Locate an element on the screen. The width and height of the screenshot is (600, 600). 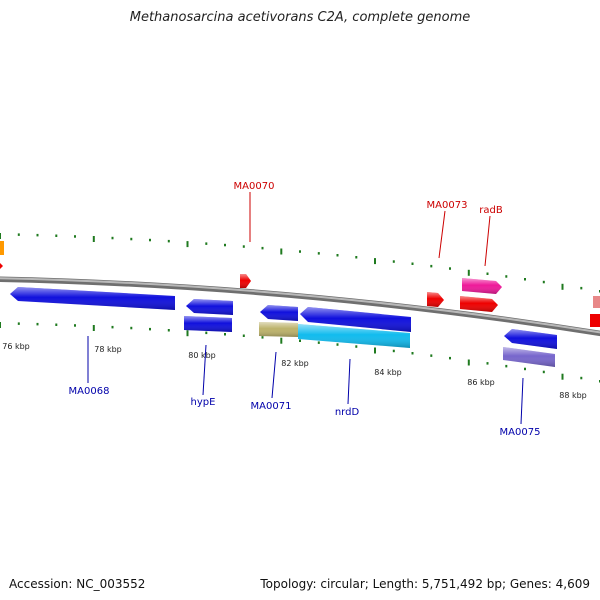
scale-label-84kbp: 84 kbp is located at coordinates (388, 372).